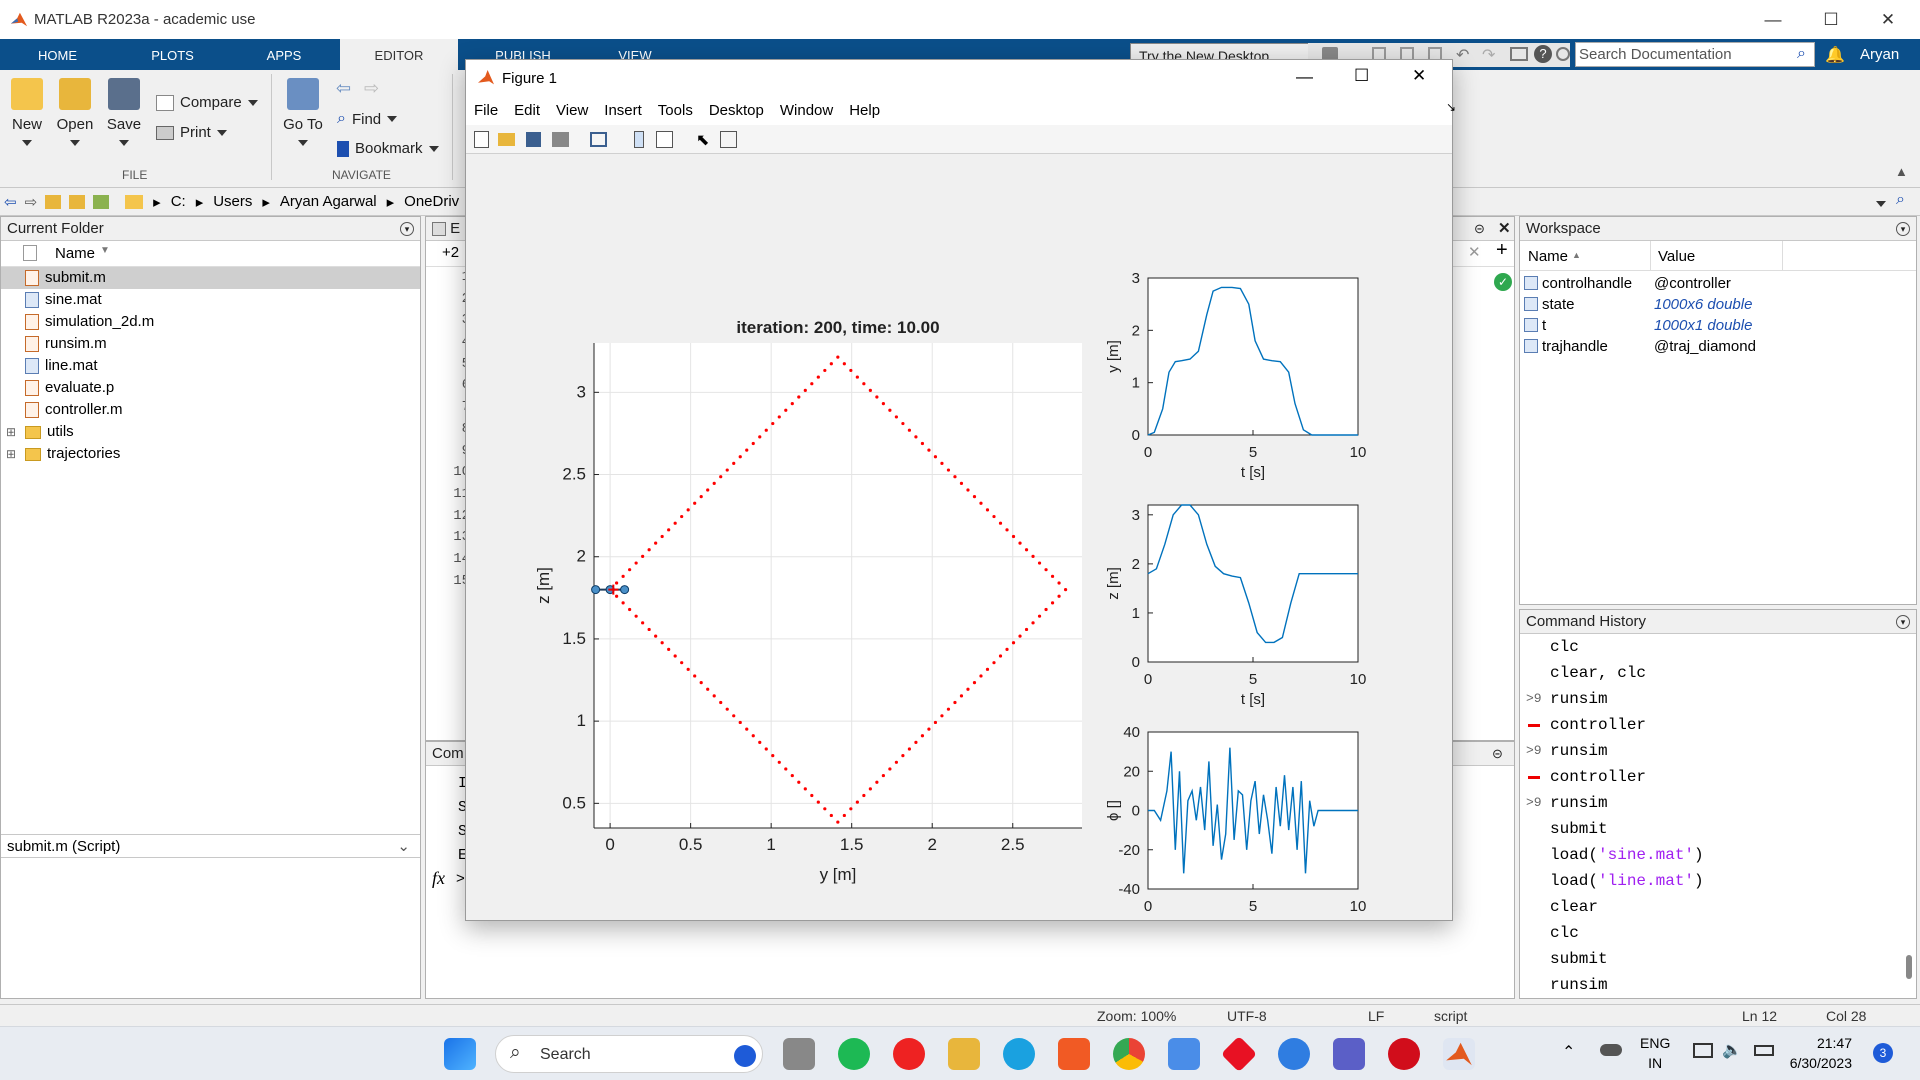 The width and height of the screenshot is (1920, 1080). What do you see at coordinates (1909, 967) in the screenshot?
I see `history-scrollbar-thumb` at bounding box center [1909, 967].